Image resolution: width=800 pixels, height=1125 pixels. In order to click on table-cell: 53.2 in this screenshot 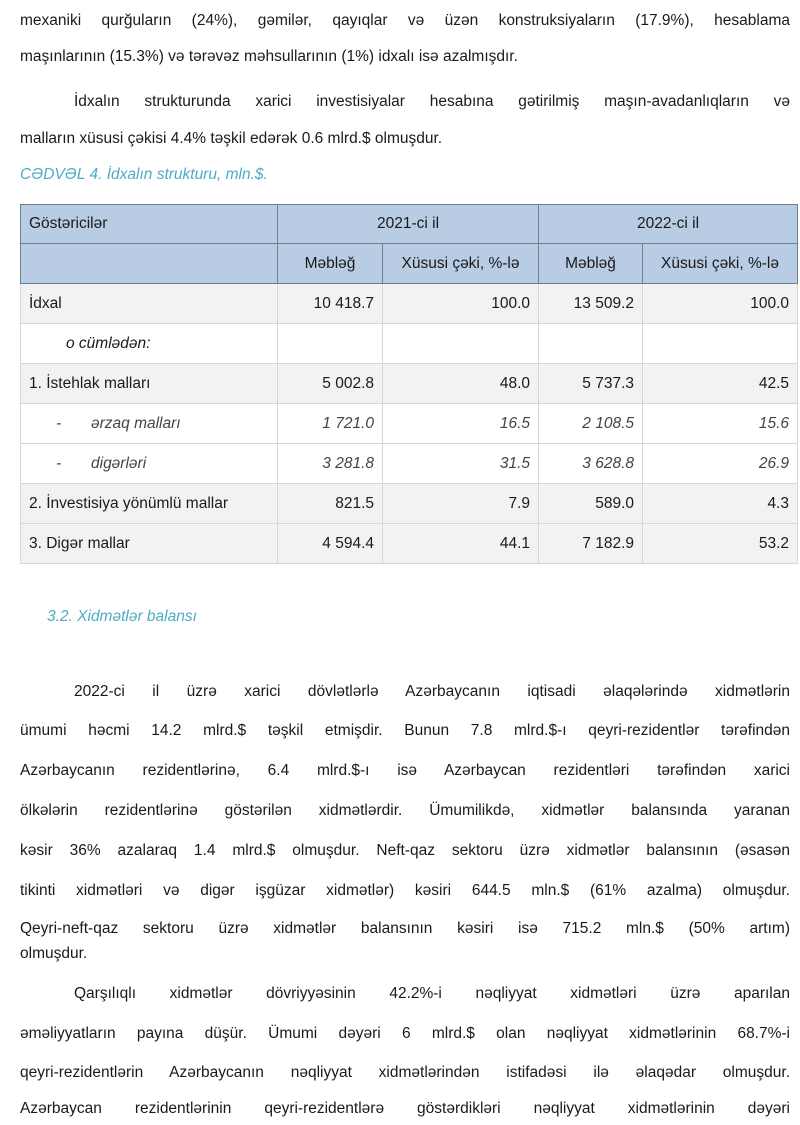, I will do `click(720, 543)`.